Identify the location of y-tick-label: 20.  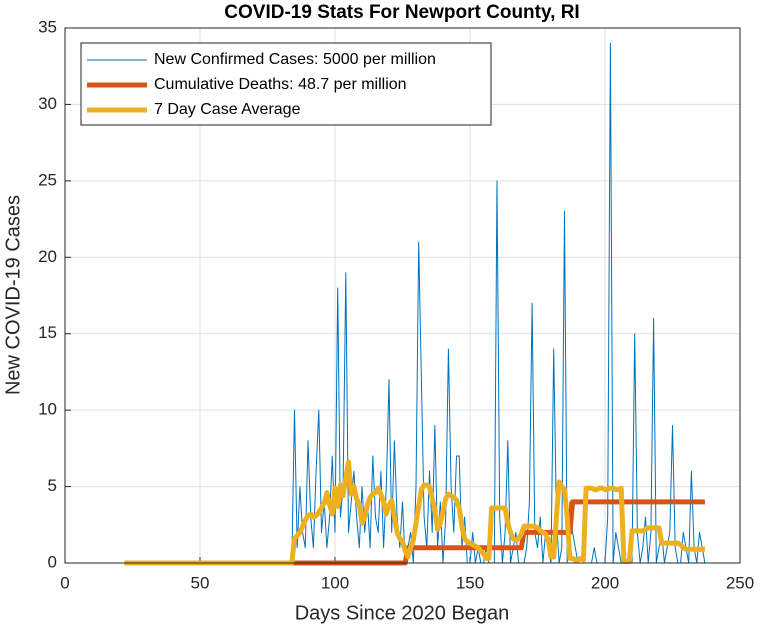
(47, 256).